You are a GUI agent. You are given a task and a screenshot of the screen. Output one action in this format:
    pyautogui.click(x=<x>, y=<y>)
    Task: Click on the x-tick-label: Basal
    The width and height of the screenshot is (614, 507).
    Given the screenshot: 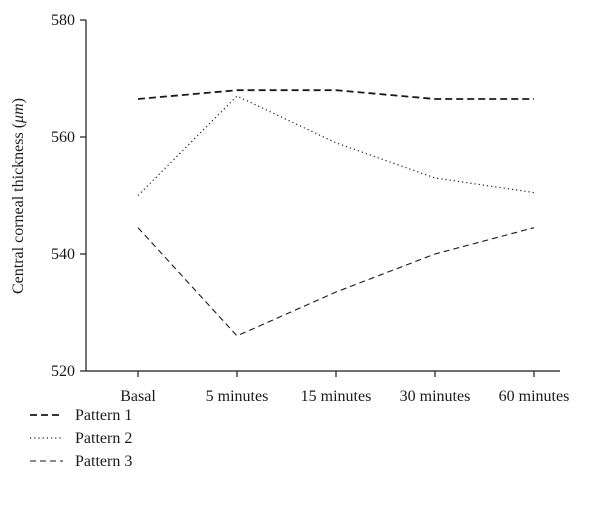 What is the action you would take?
    pyautogui.click(x=138, y=396)
    